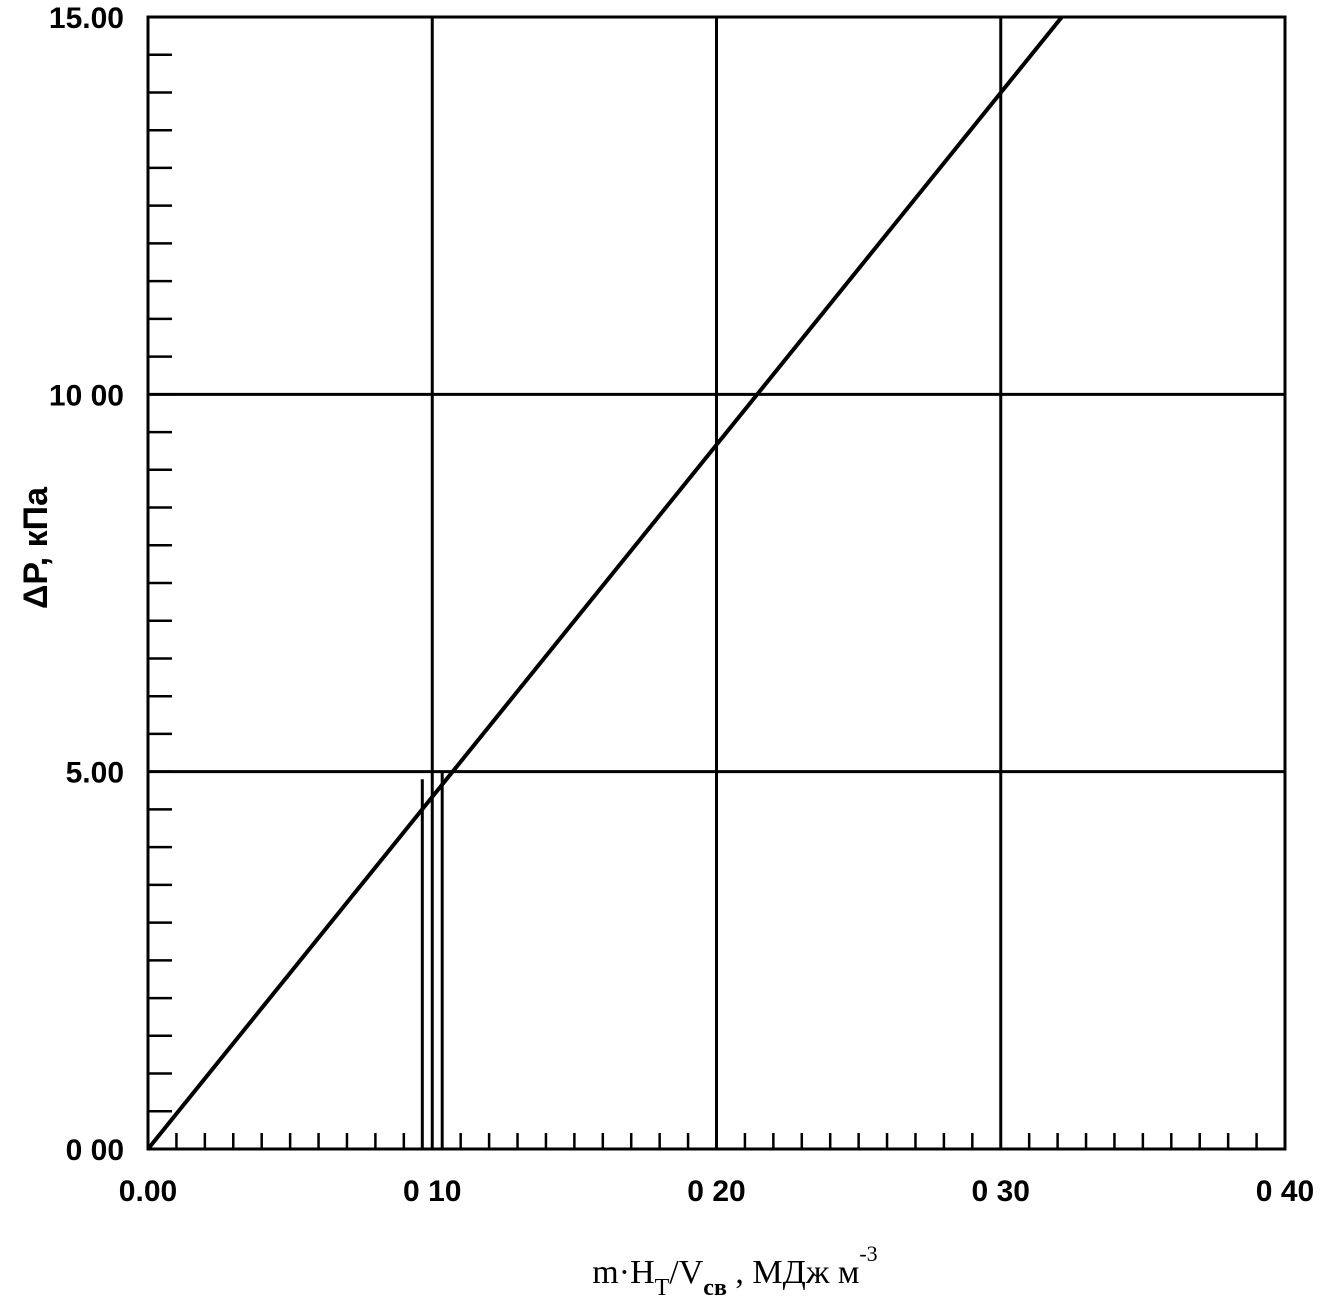 The height and width of the screenshot is (1299, 1322). What do you see at coordinates (148, 1191) in the screenshot?
I see `x-tick-label-0: 0.00` at bounding box center [148, 1191].